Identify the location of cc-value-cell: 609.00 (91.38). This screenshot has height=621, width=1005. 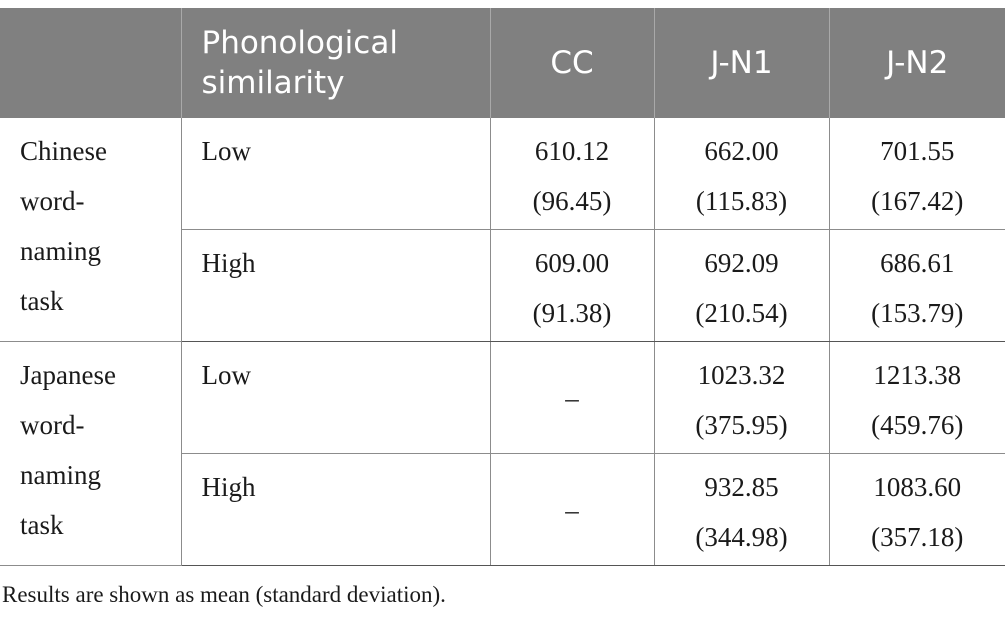
(571, 285).